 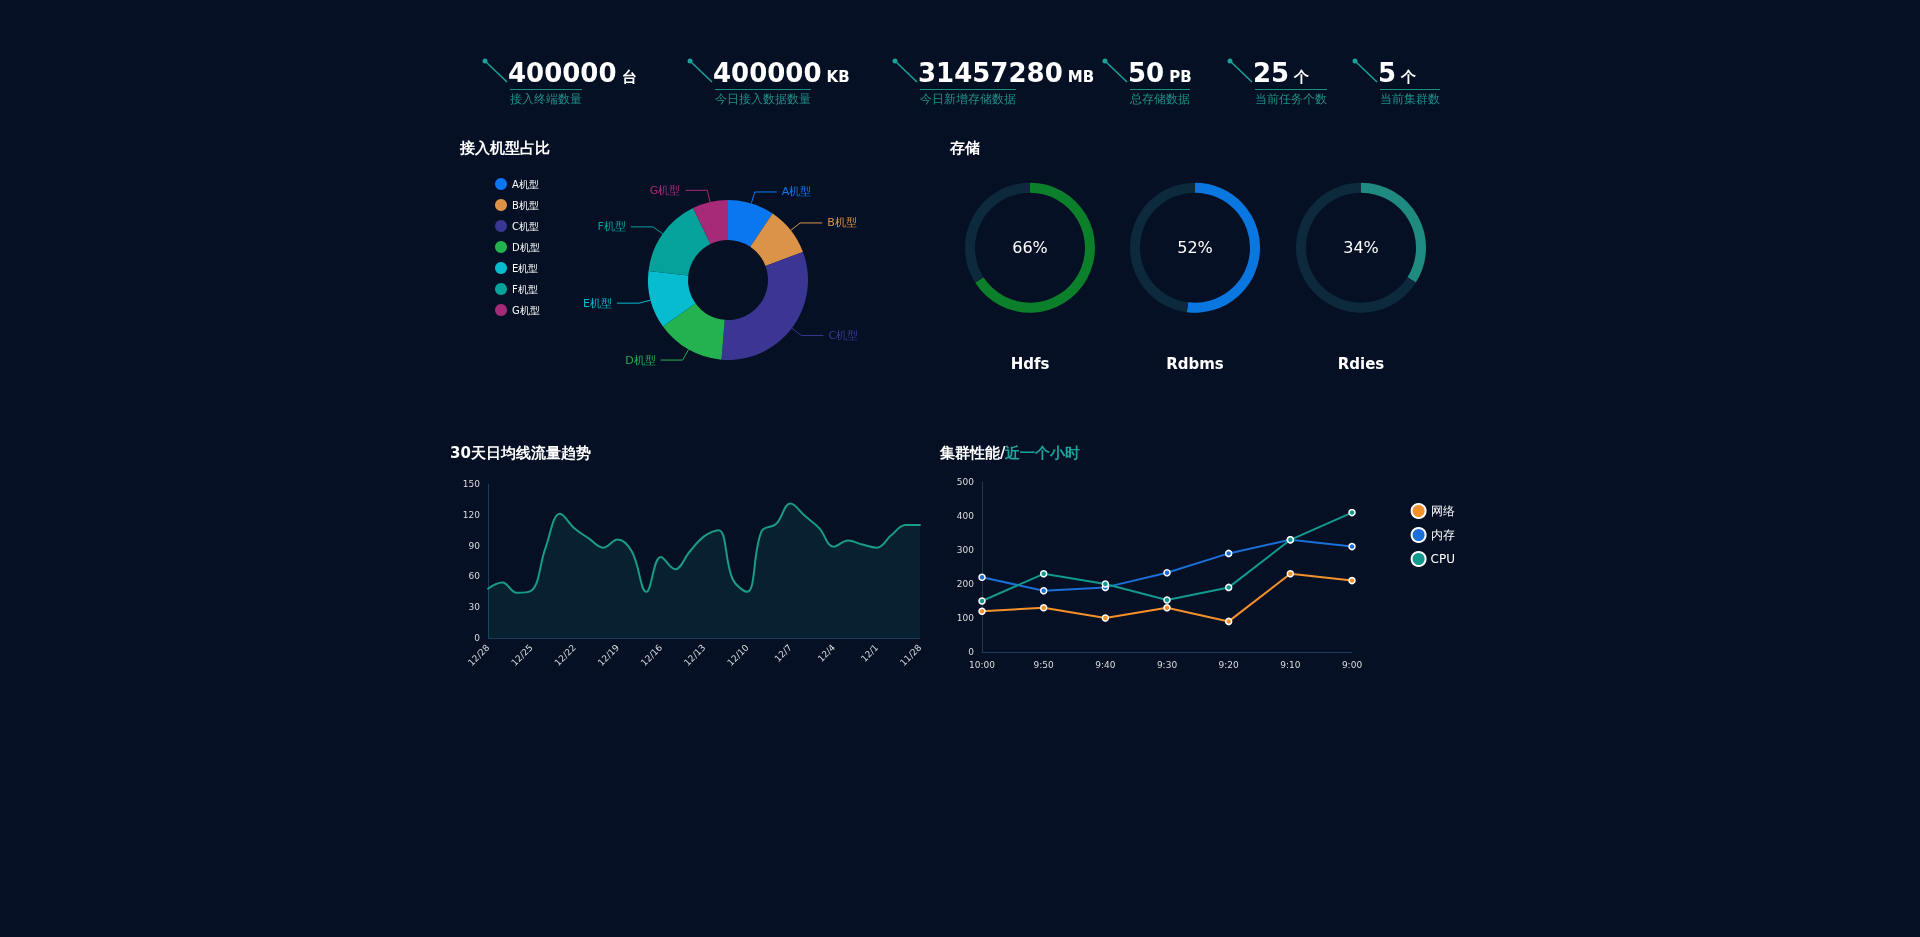 What do you see at coordinates (964, 147) in the screenshot?
I see `chart-title: 存储` at bounding box center [964, 147].